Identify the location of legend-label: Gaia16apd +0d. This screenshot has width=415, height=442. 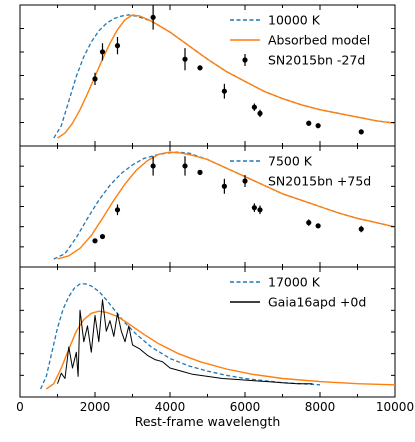
(317, 302).